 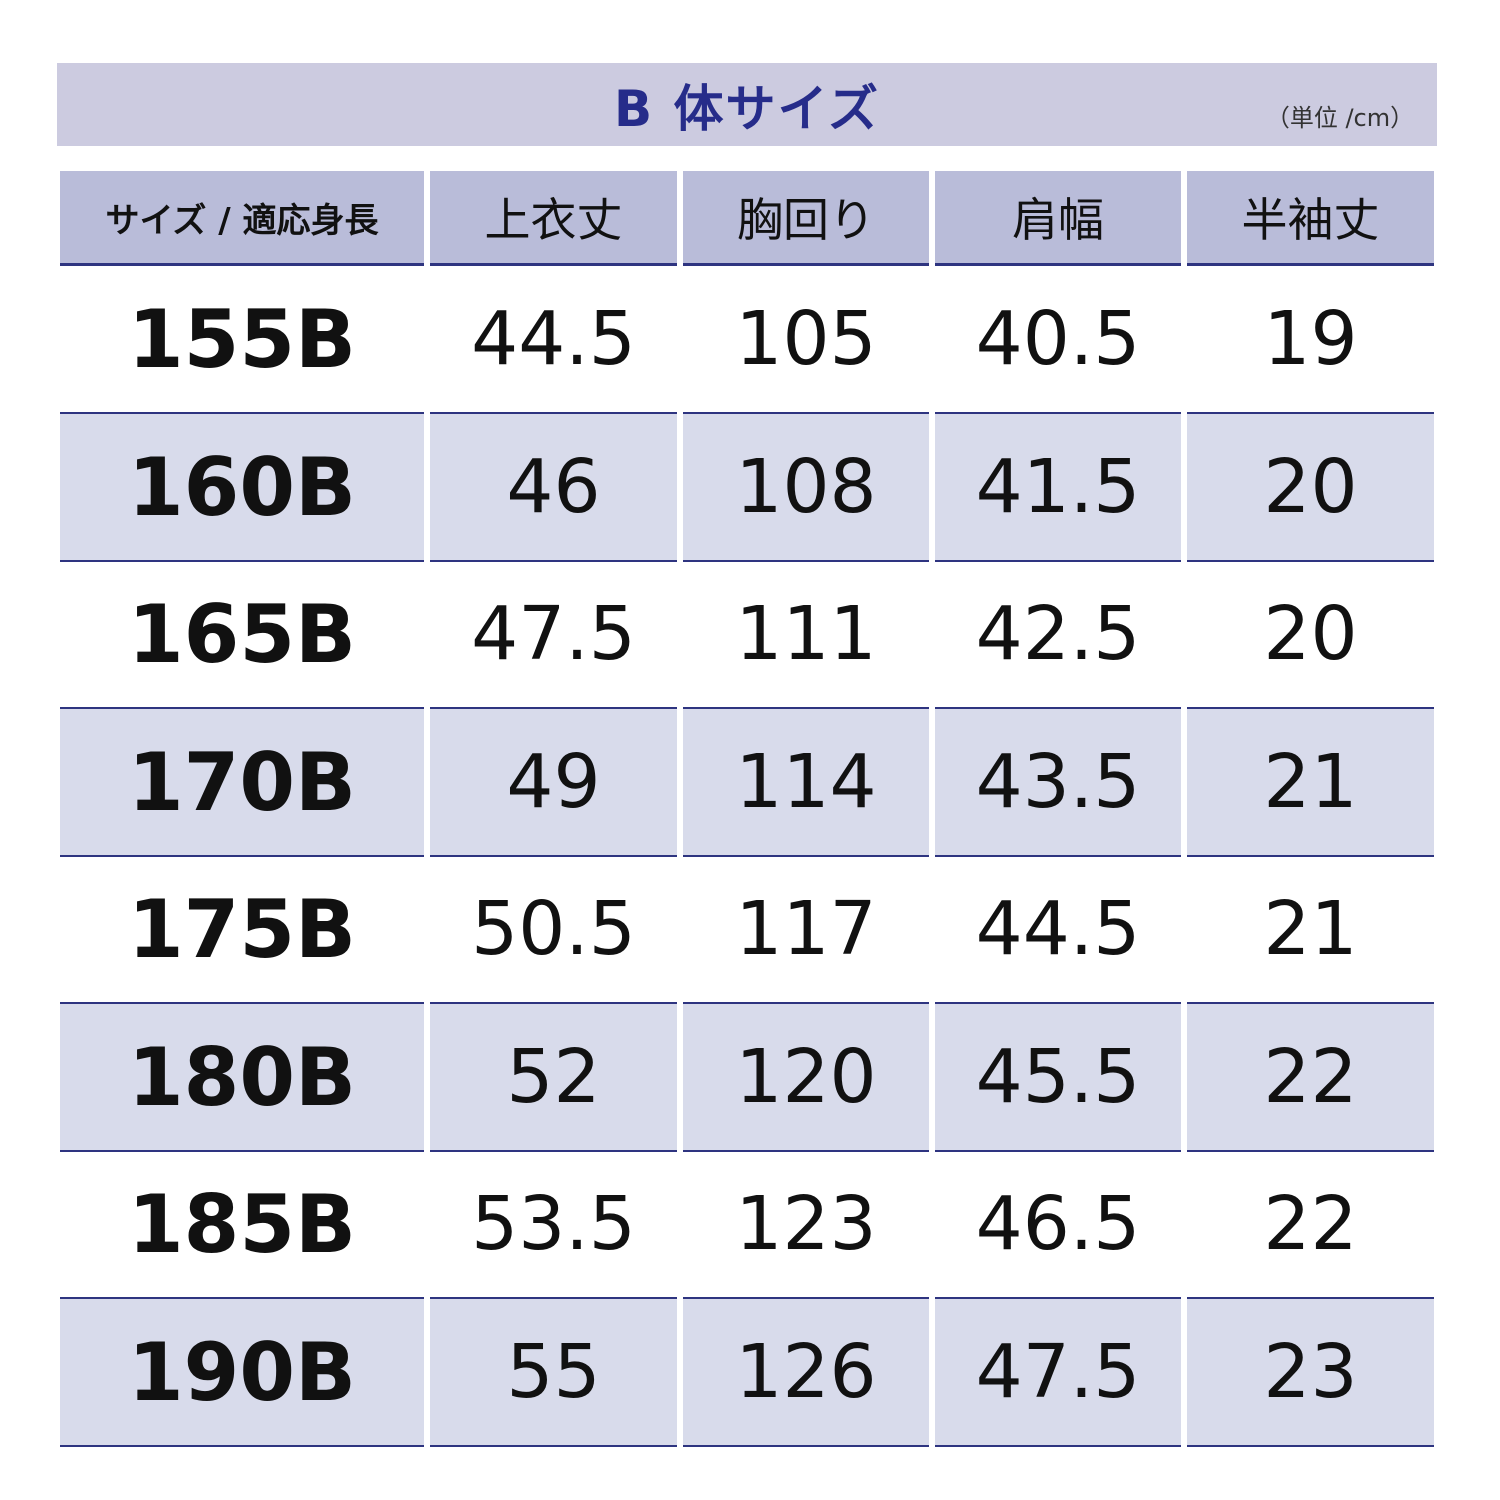 What do you see at coordinates (242, 1373) in the screenshot?
I see `size-cell: 190B` at bounding box center [242, 1373].